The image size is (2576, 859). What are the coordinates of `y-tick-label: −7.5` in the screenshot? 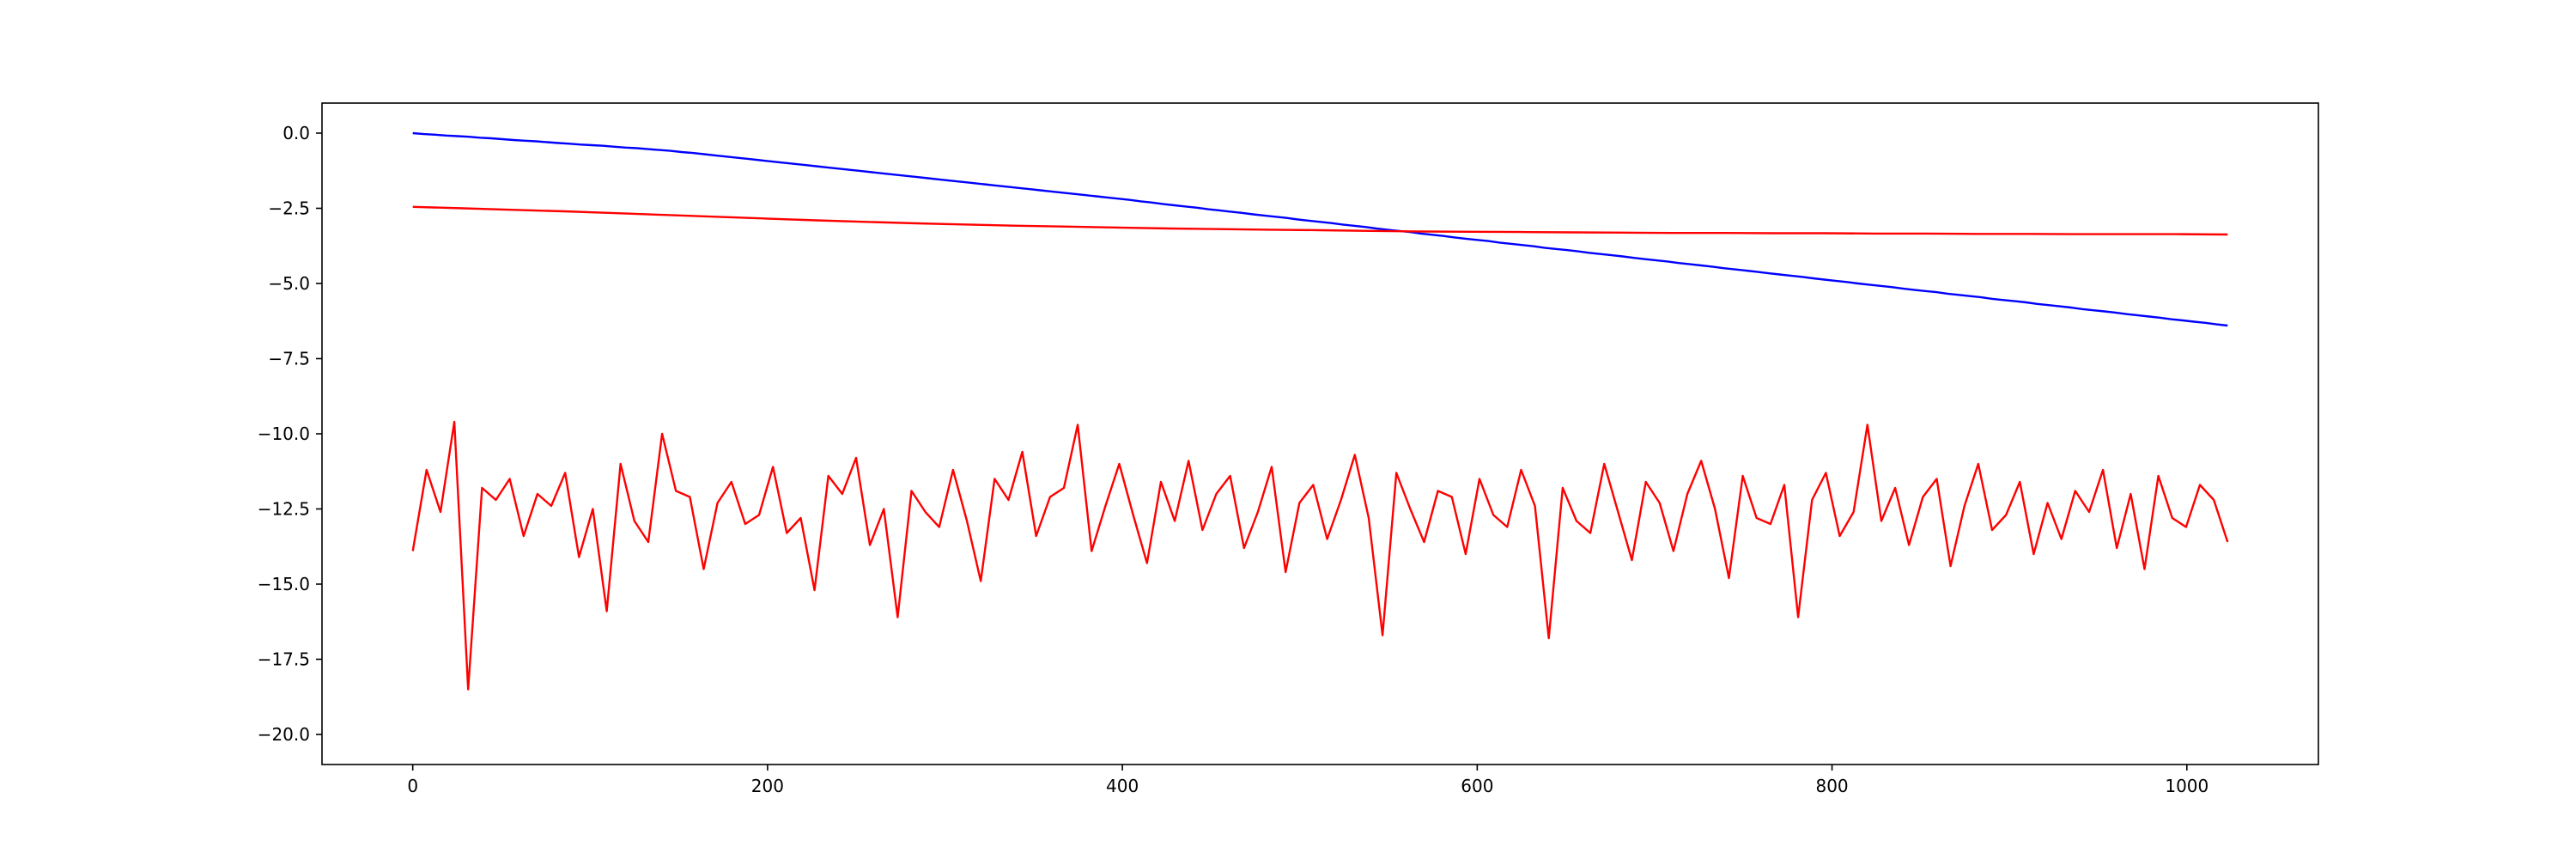 It's located at (289, 359).